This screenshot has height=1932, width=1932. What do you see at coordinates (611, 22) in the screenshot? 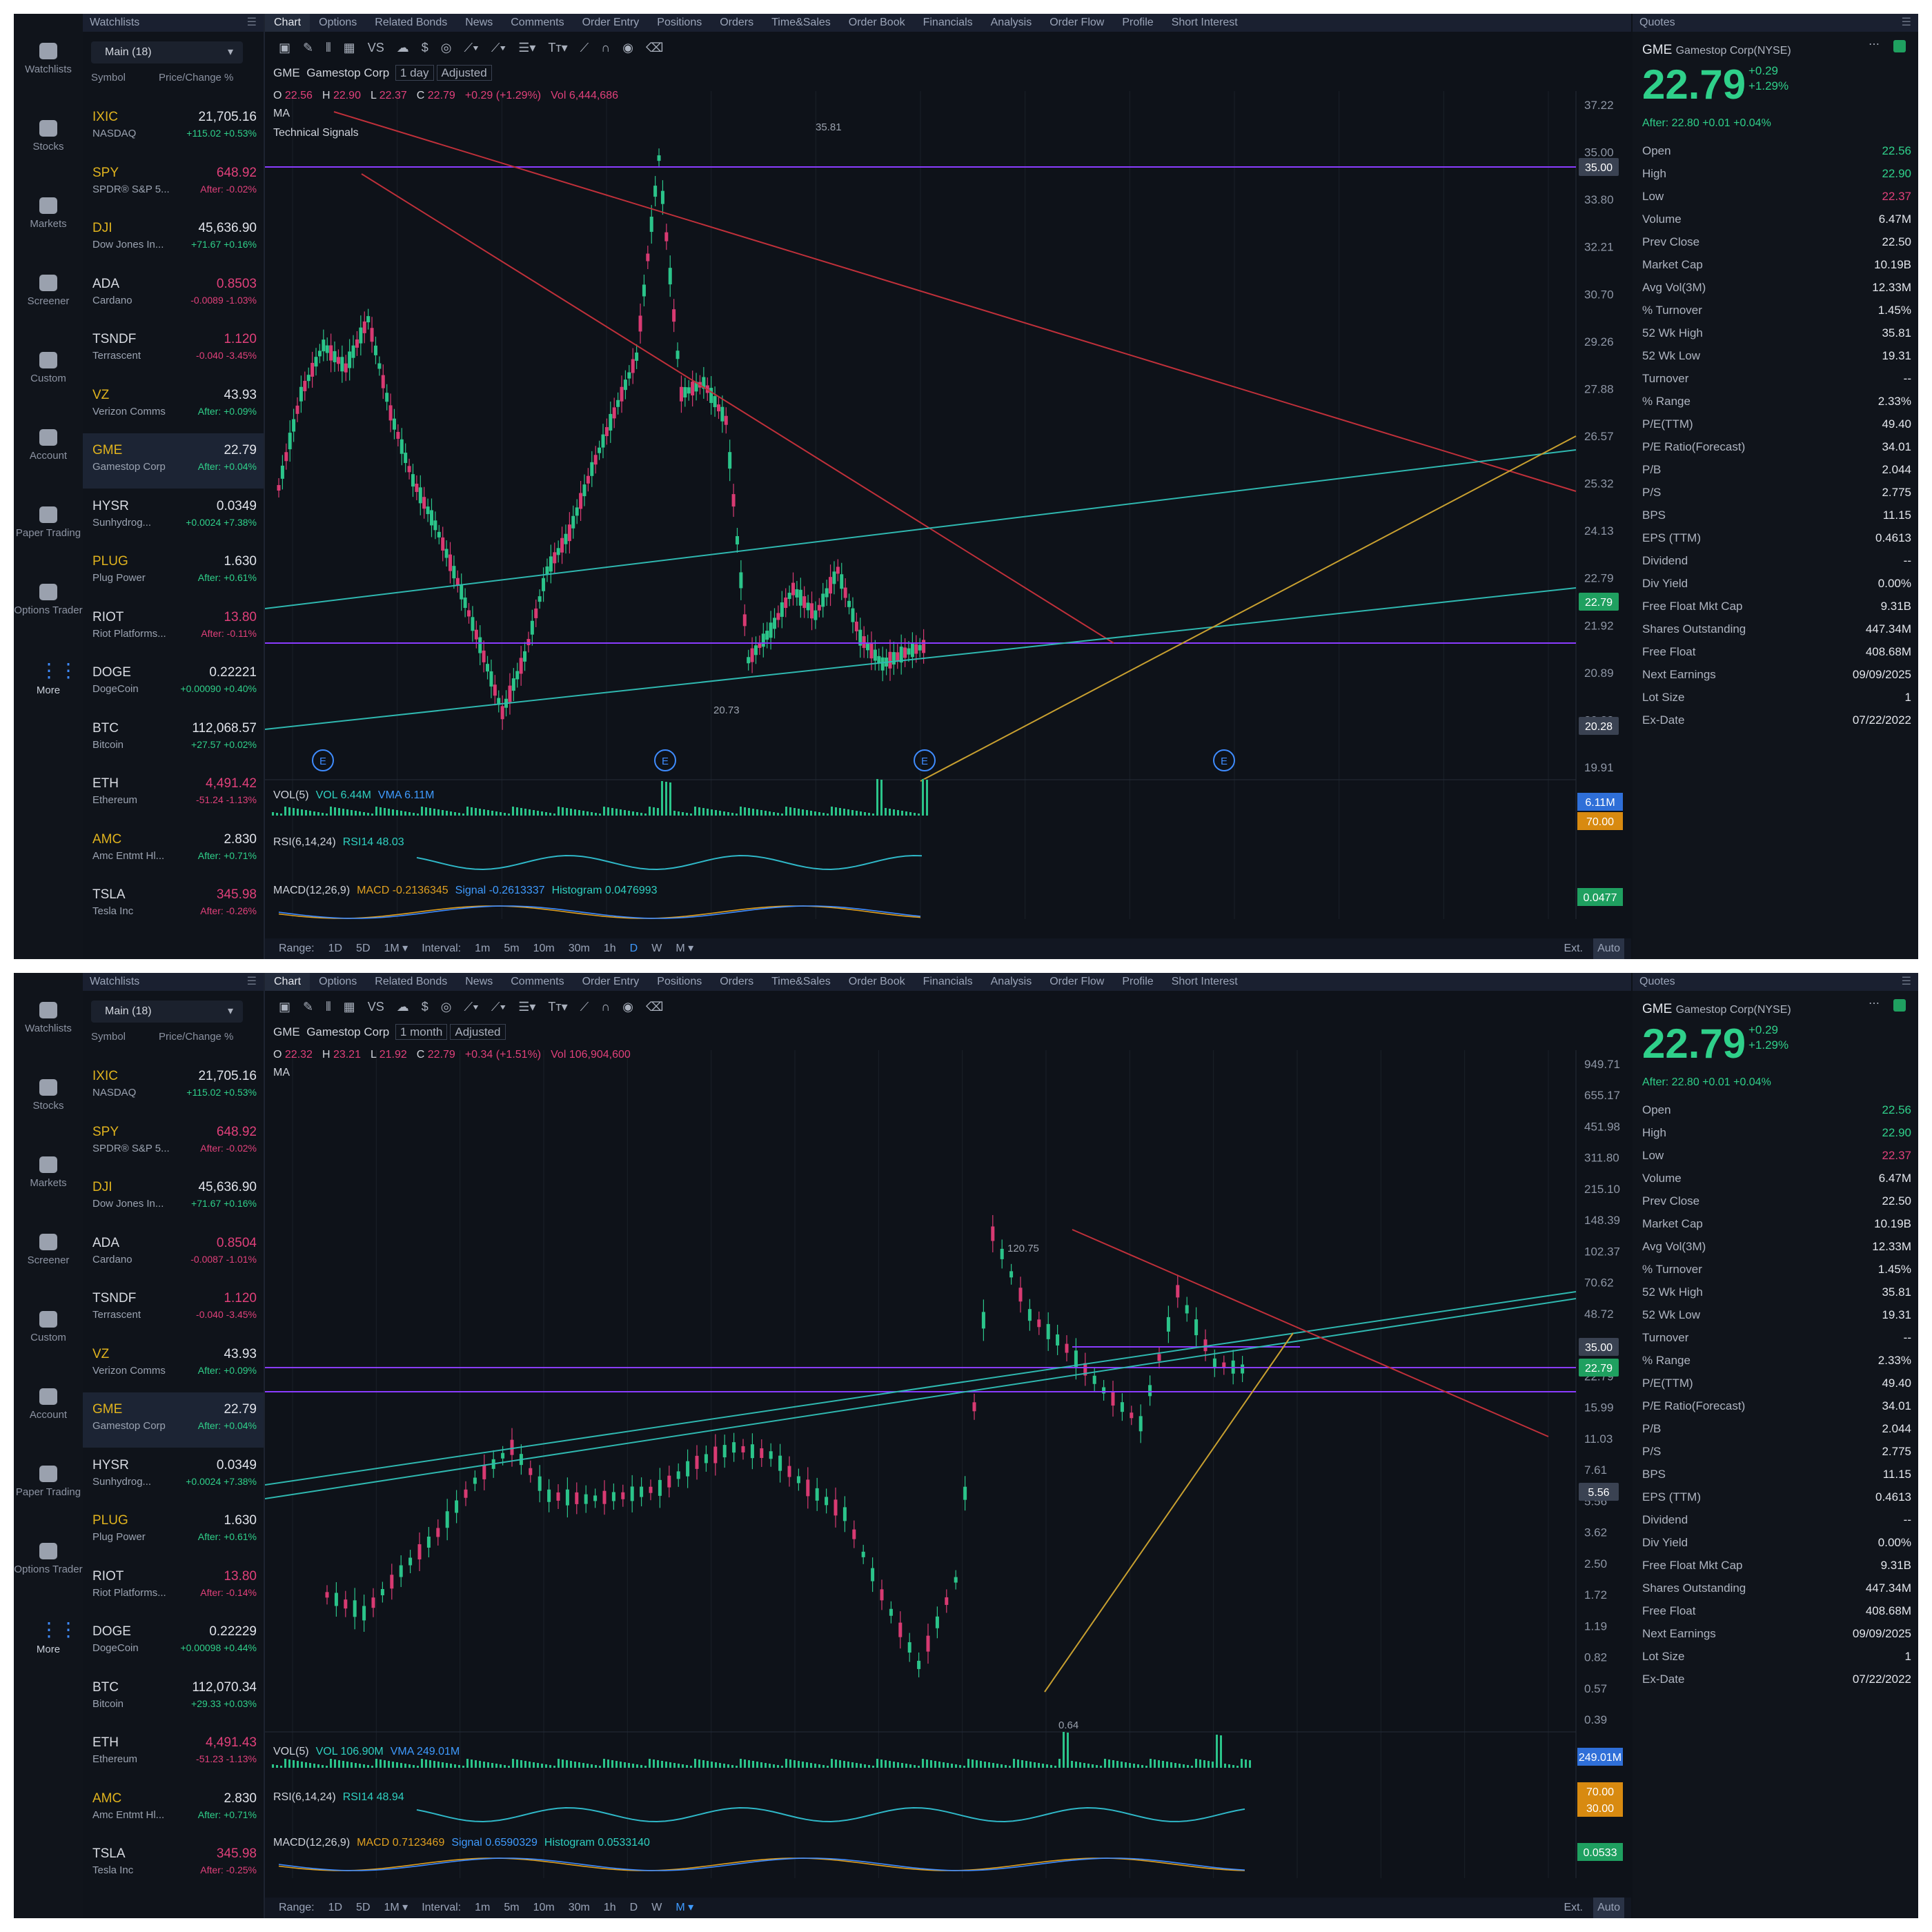
I see `tab-order-entry: Order Entry` at bounding box center [611, 22].